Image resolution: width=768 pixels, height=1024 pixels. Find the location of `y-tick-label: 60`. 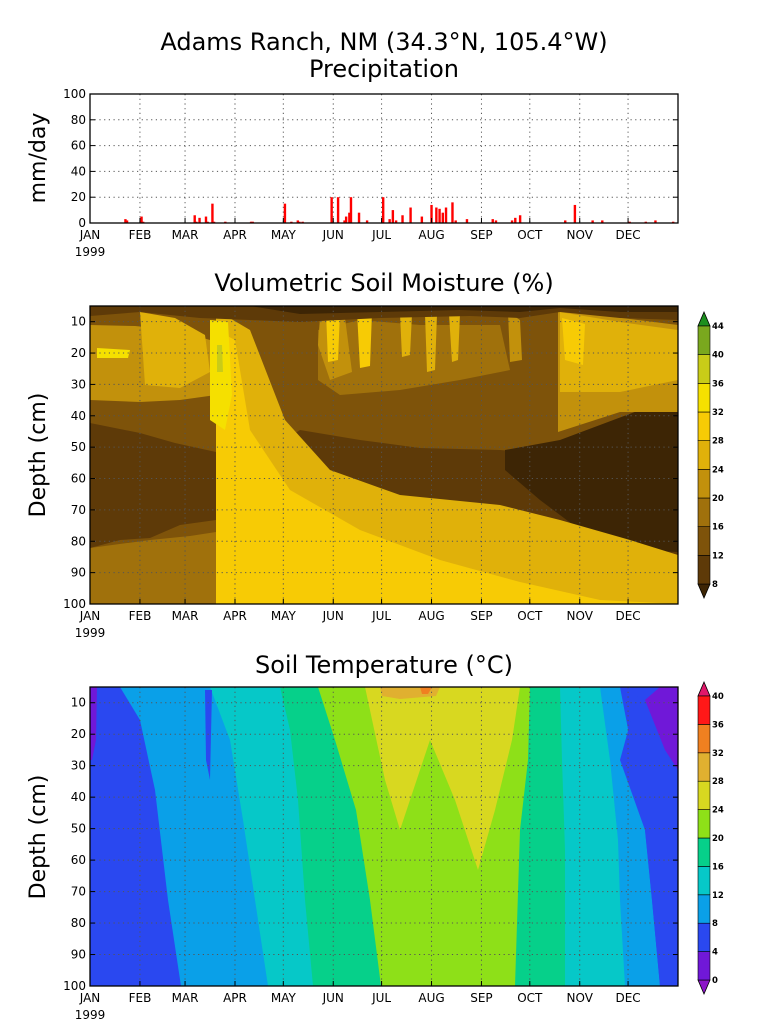

y-tick-label: 60 is located at coordinates (78, 860).